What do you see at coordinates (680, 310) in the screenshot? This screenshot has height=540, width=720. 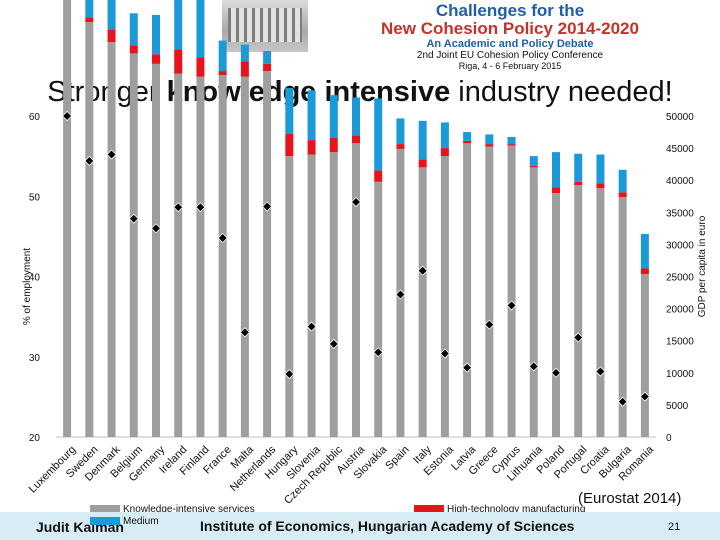 I see `y2-tick-label-4: 20000` at bounding box center [680, 310].